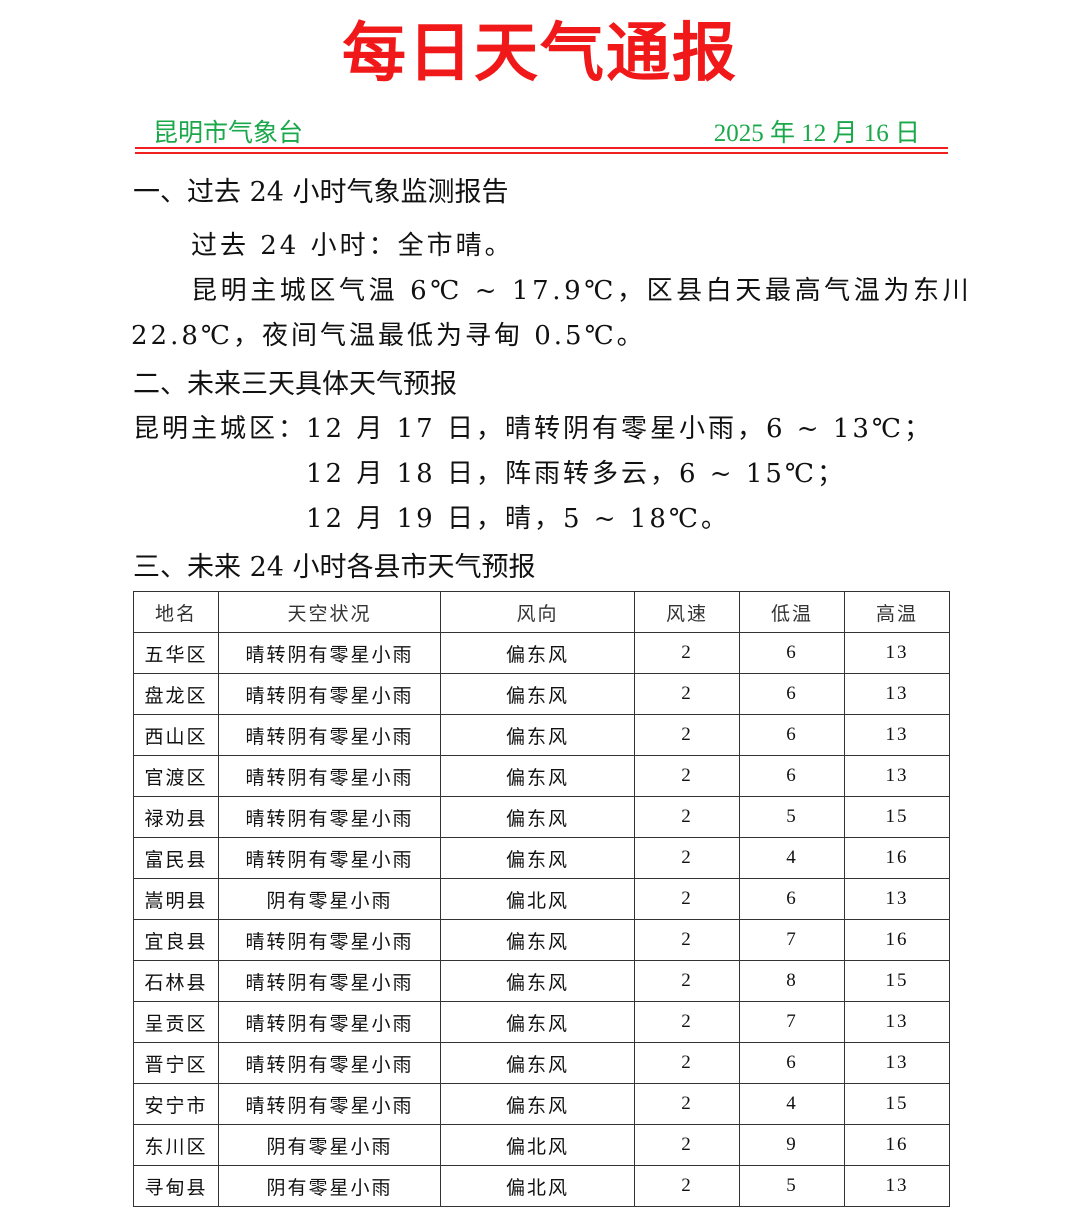 The width and height of the screenshot is (1080, 1222). What do you see at coordinates (792, 612) in the screenshot?
I see `column-header: 低温` at bounding box center [792, 612].